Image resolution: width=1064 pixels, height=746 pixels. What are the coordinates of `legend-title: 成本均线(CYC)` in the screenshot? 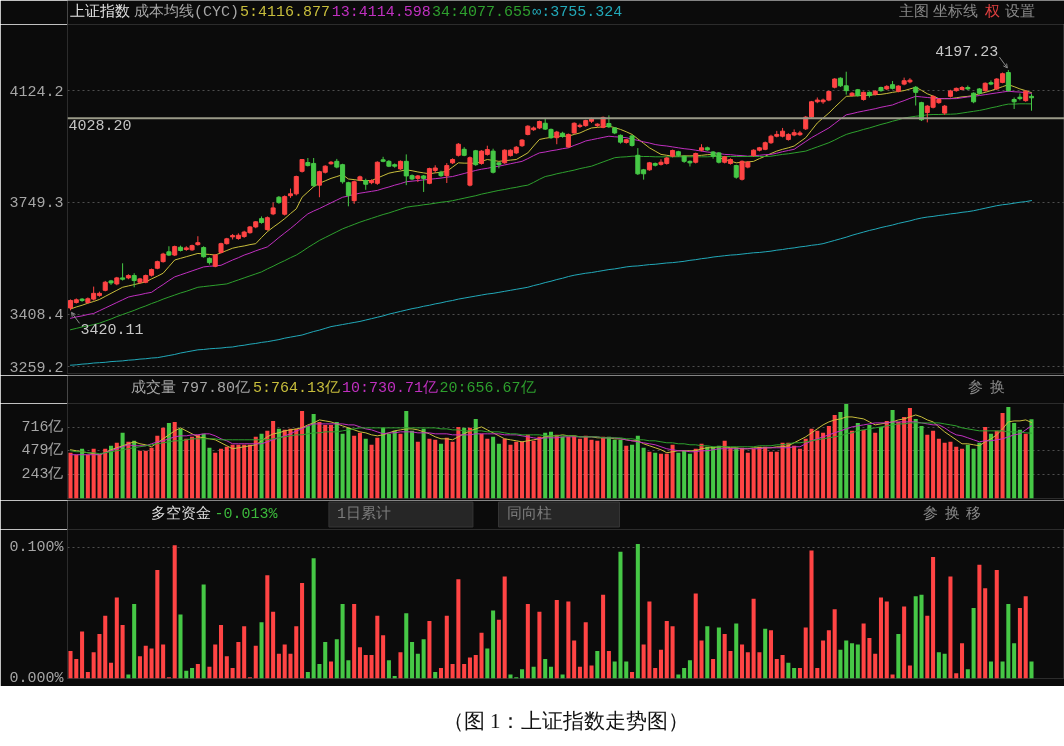 It's located at (187, 12).